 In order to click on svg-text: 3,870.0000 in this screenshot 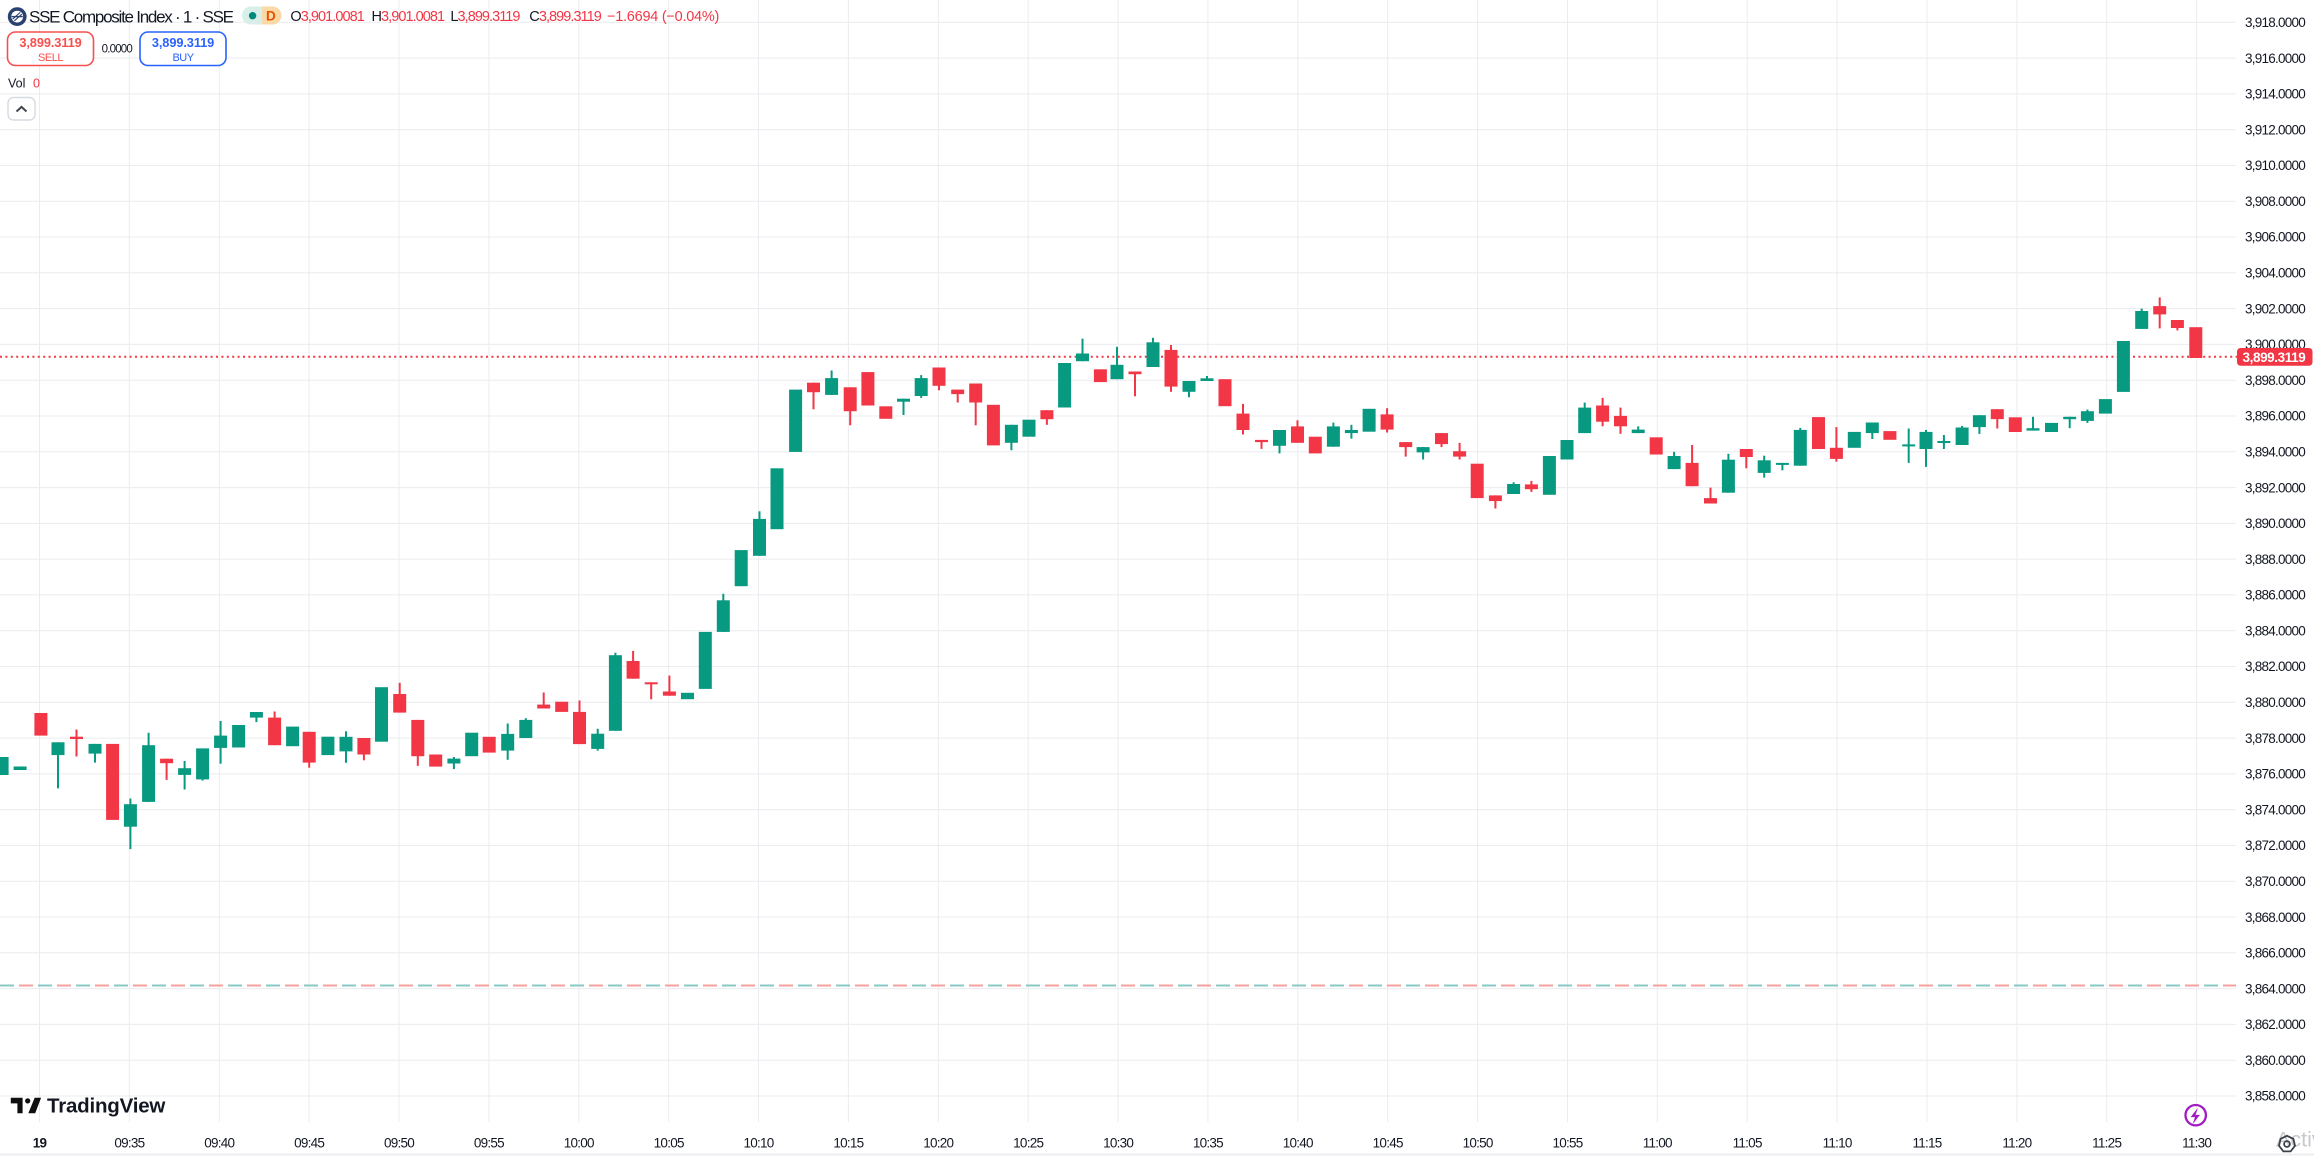, I will do `click(2275, 881)`.